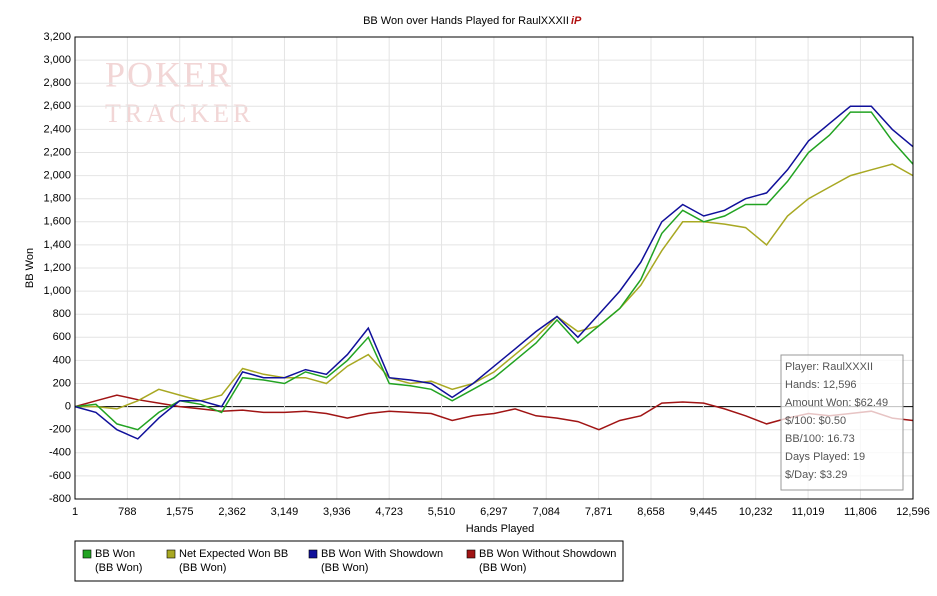 The image size is (937, 596). I want to click on y-tick-label: -800, so click(60, 499).